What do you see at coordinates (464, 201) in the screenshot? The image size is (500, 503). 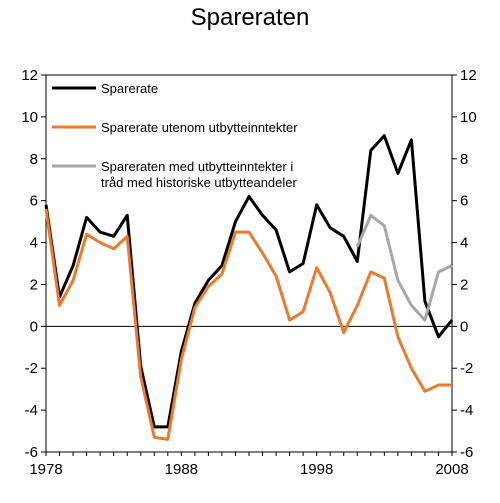 I see `y-tick-label-right: 6` at bounding box center [464, 201].